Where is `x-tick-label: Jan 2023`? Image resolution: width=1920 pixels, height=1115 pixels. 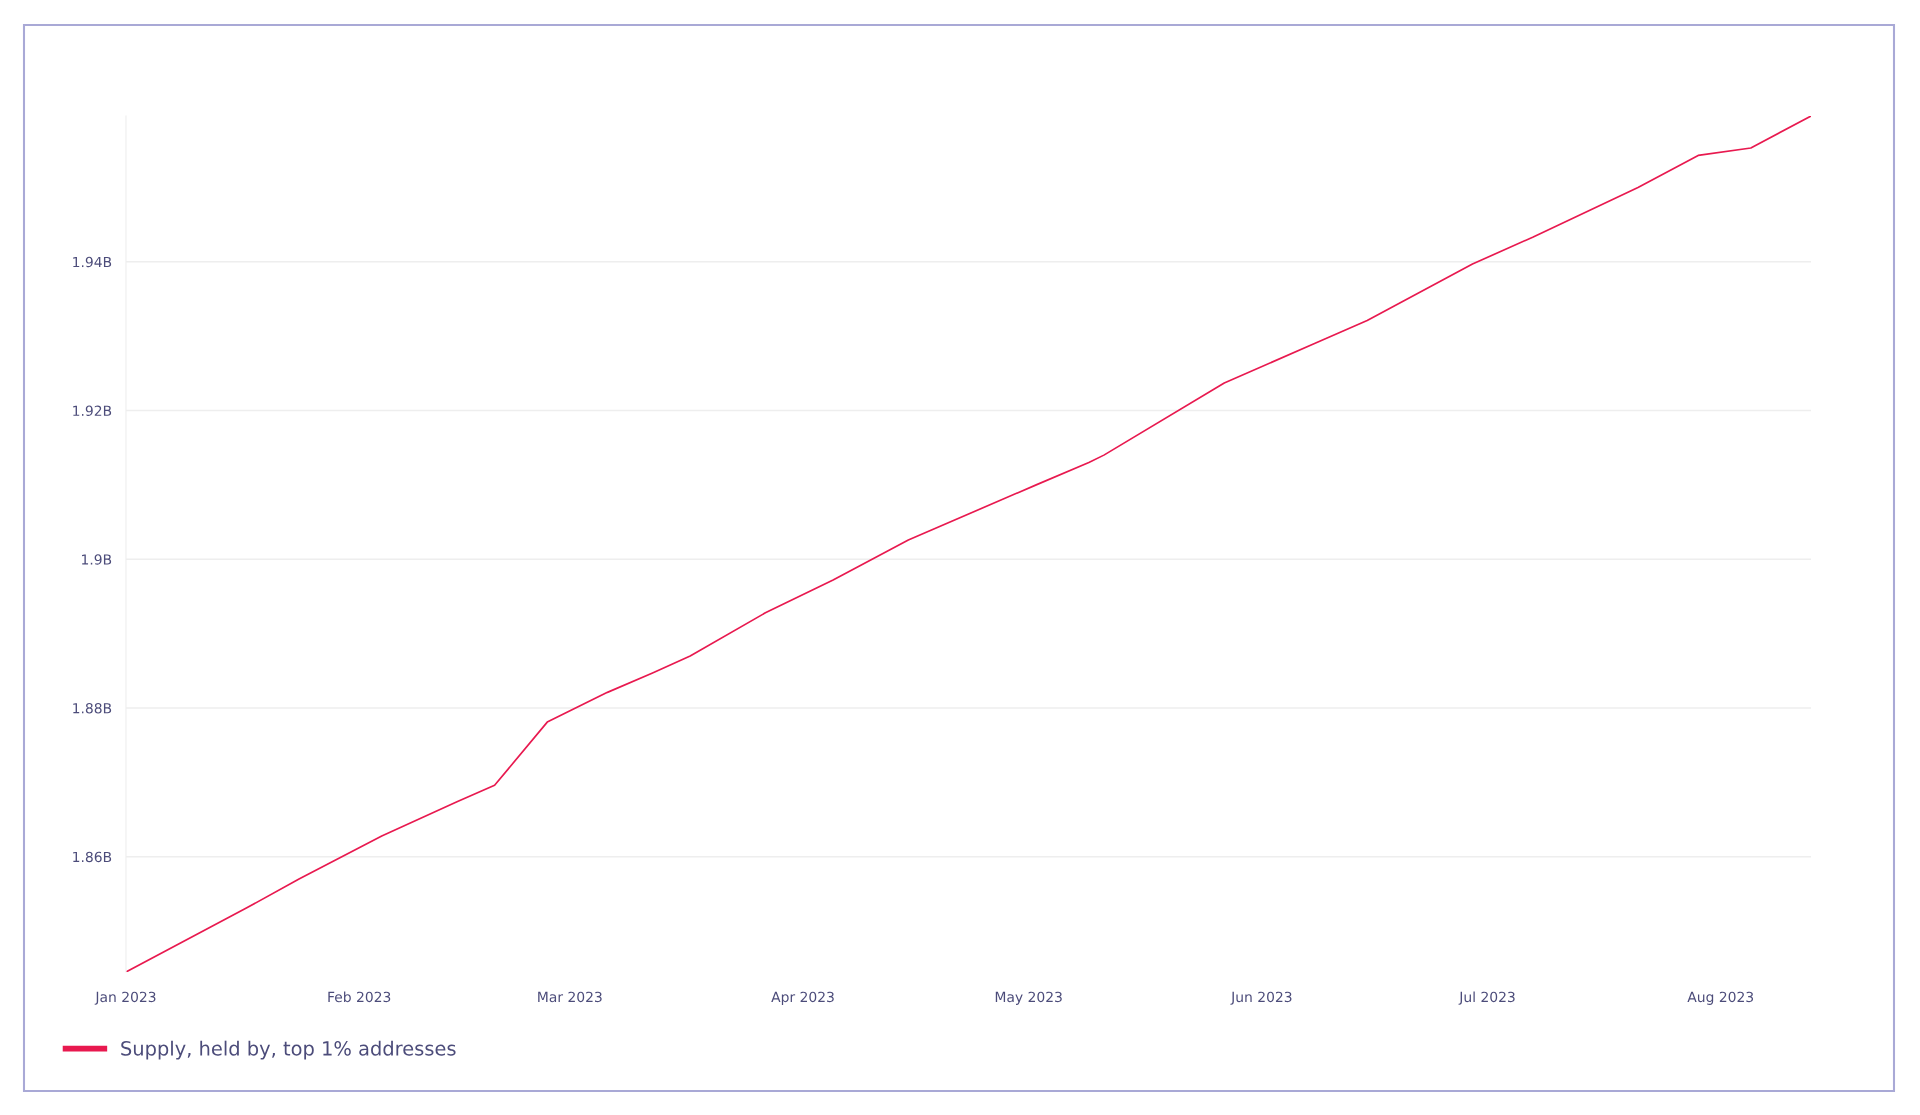 x-tick-label: Jan 2023 is located at coordinates (125, 998).